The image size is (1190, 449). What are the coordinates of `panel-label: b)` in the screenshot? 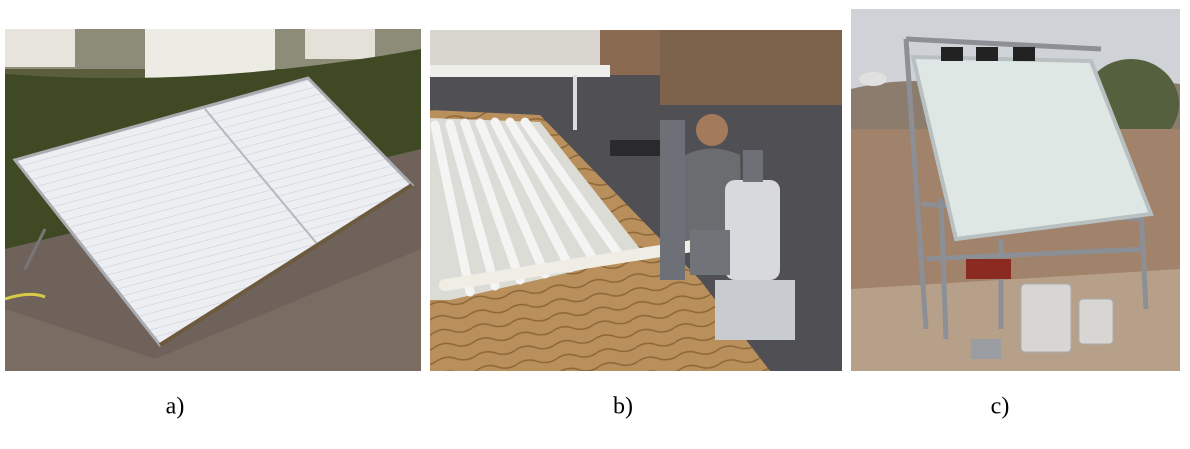 It's located at (623, 407).